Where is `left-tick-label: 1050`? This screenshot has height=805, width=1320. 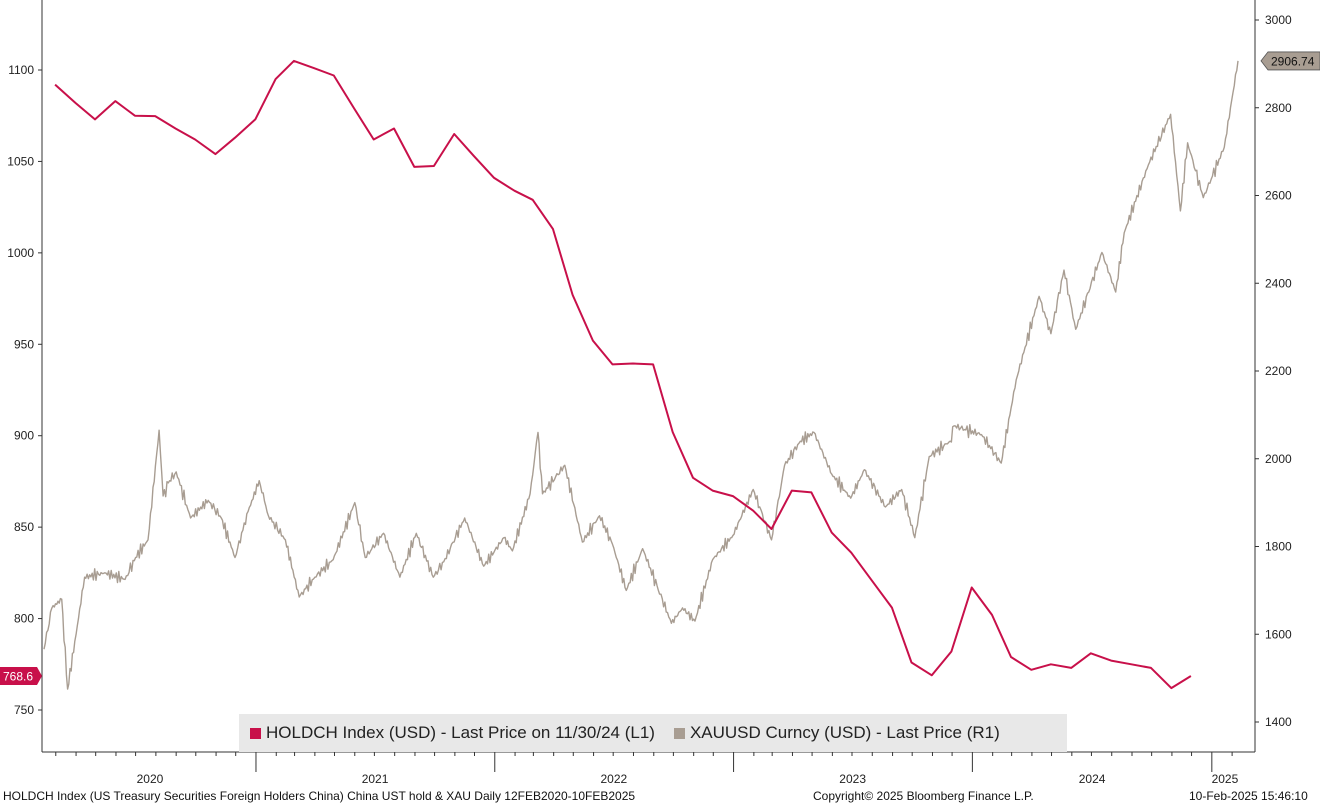 left-tick-label: 1050 is located at coordinates (20, 161).